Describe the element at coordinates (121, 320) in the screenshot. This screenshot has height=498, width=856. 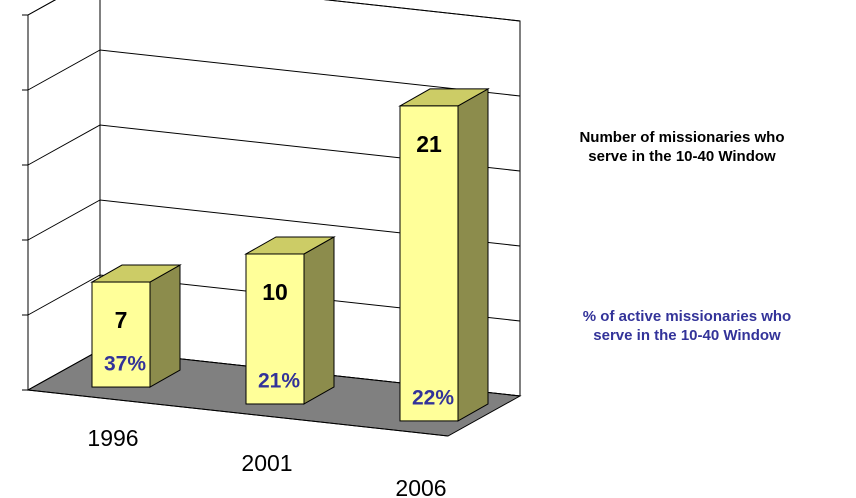
I see `value-label: 7` at that location.